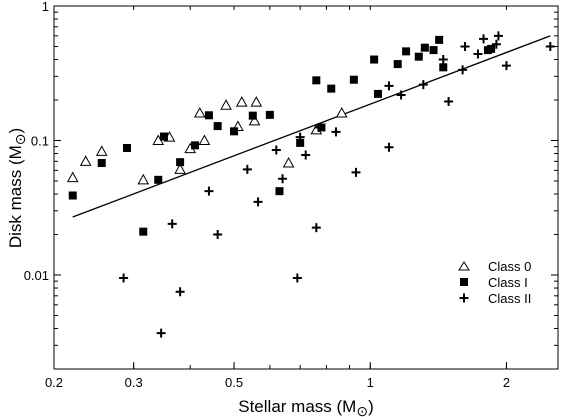 Image resolution: width=561 pixels, height=417 pixels. I want to click on y-axis-title: Disk mass (M⊙), so click(17, 188).